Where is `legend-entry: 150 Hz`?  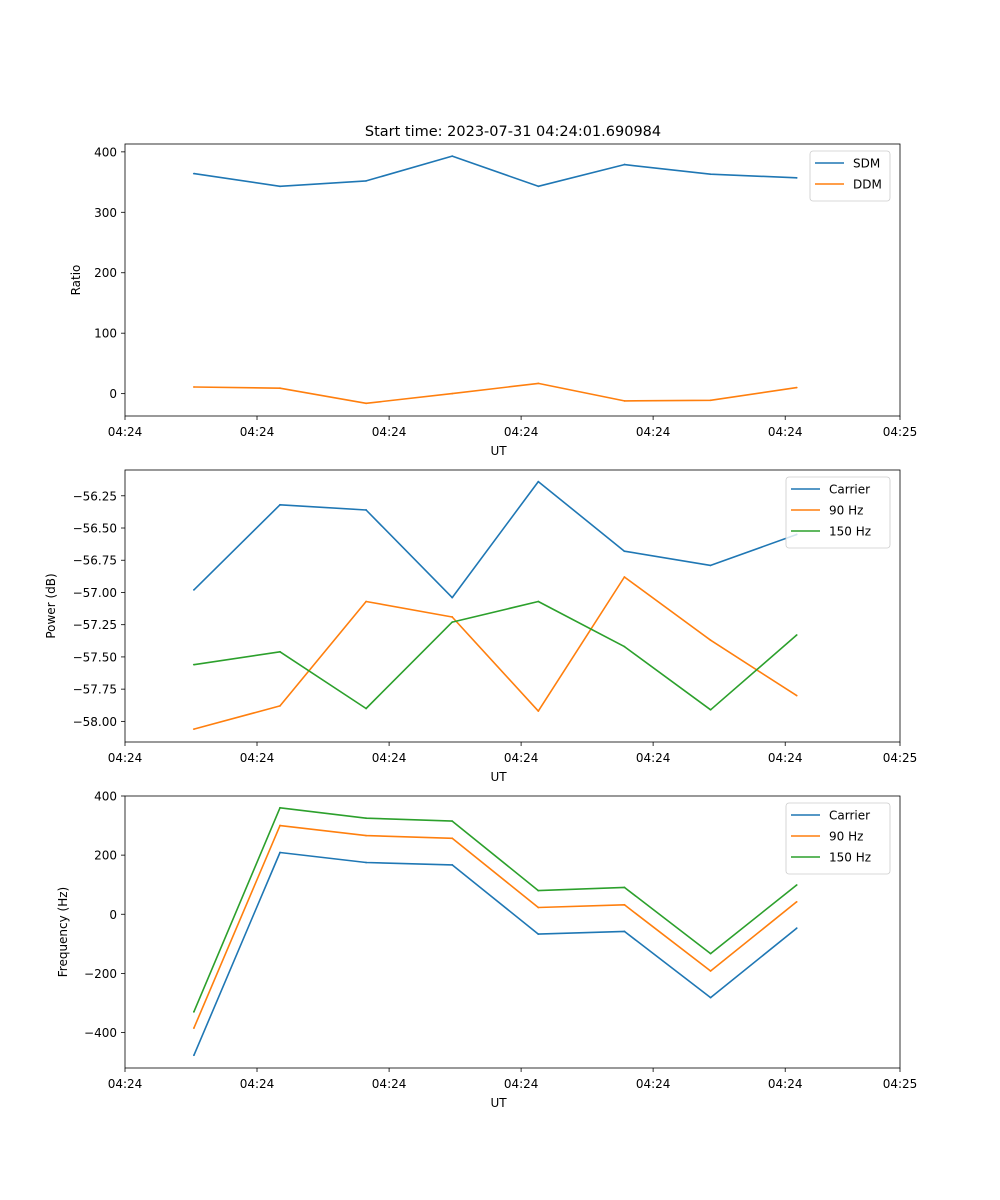
legend-entry: 150 Hz is located at coordinates (850, 858).